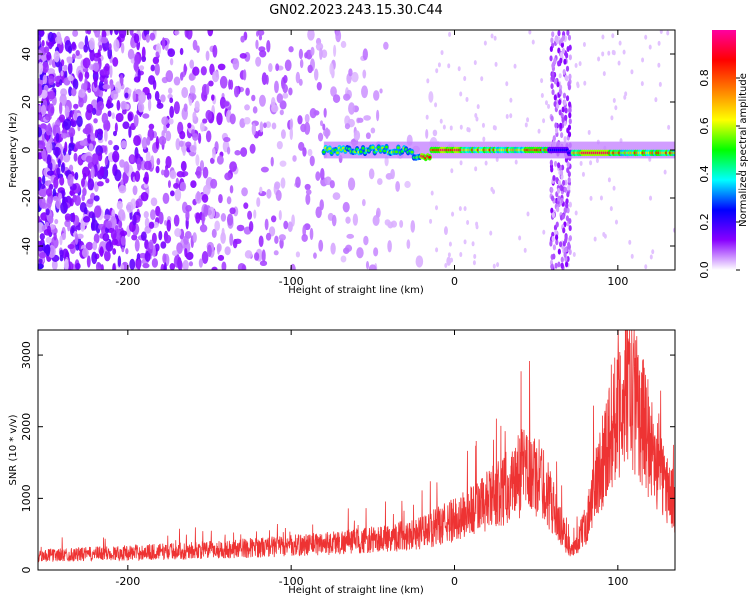 This screenshot has height=600, width=750. What do you see at coordinates (356, 590) in the screenshot?
I see `snr-x-label: Height of straight line (km)` at bounding box center [356, 590].